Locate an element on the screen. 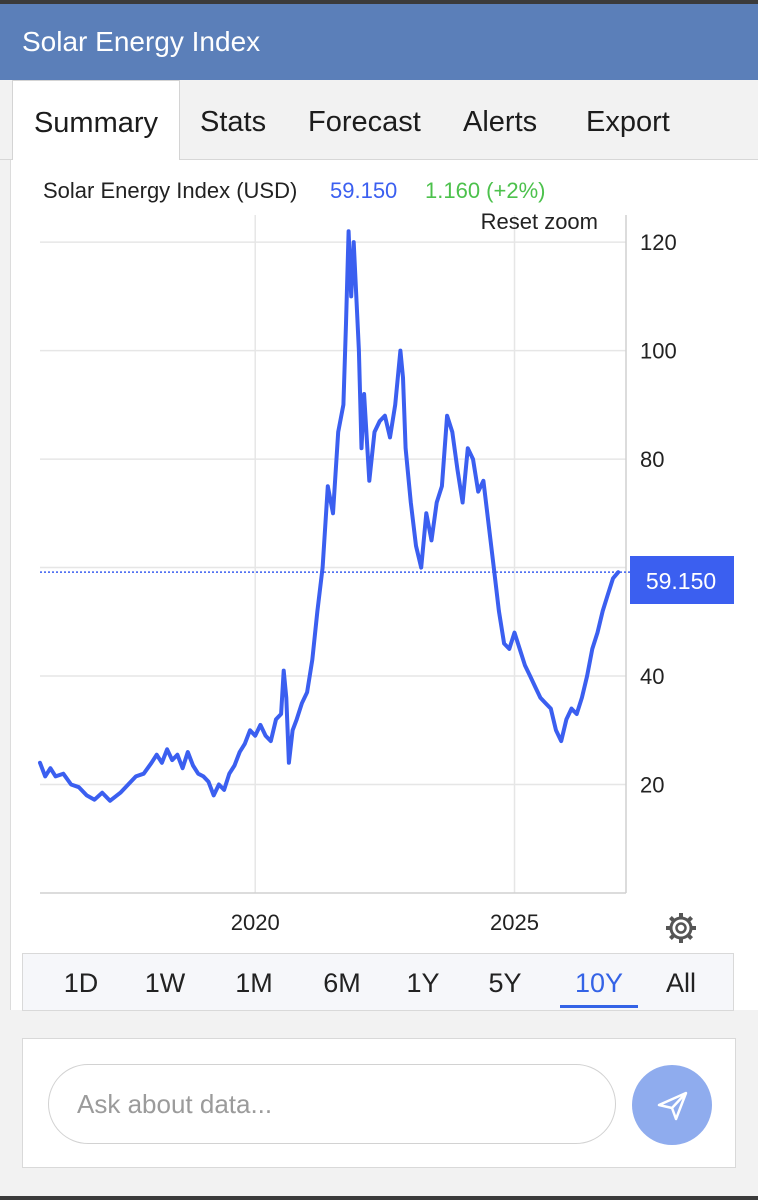 The image size is (758, 1200). y-tick-label: 100 is located at coordinates (658, 351).